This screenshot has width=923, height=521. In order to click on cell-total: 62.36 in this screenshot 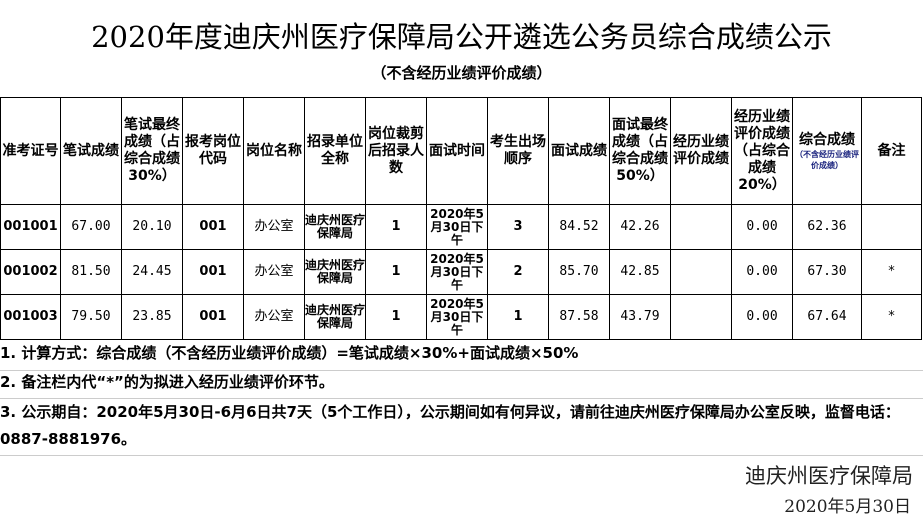, I will do `click(827, 227)`.